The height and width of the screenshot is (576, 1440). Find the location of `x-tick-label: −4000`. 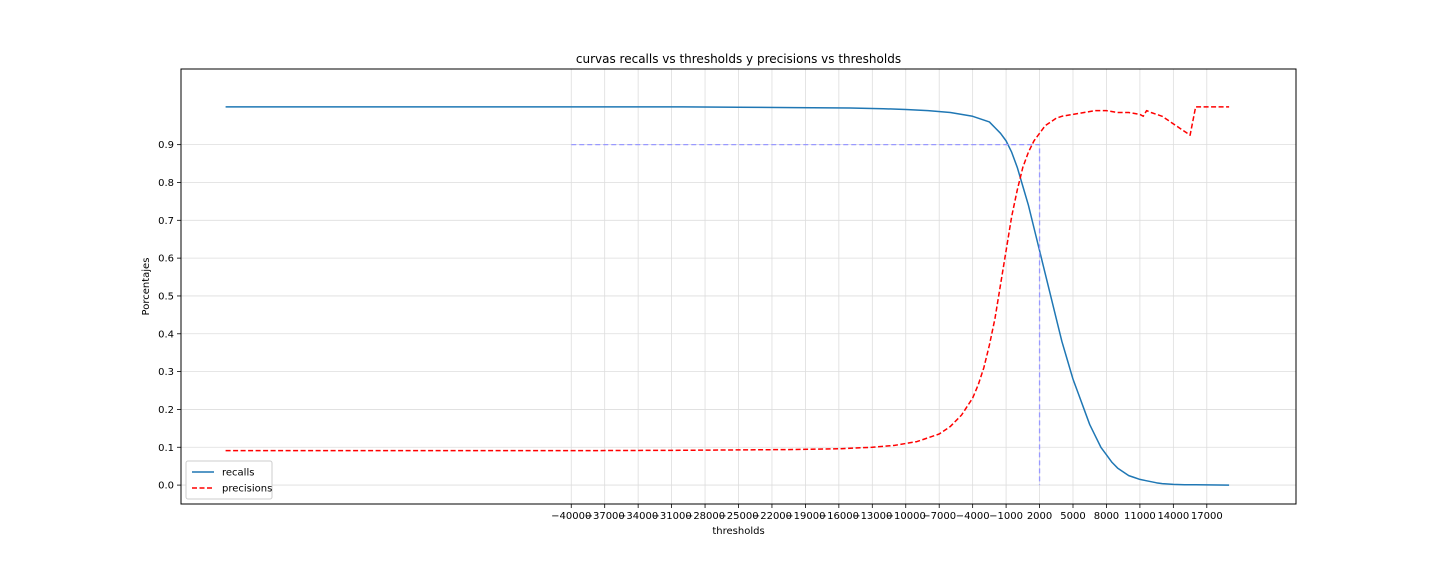

x-tick-label: −4000 is located at coordinates (973, 516).